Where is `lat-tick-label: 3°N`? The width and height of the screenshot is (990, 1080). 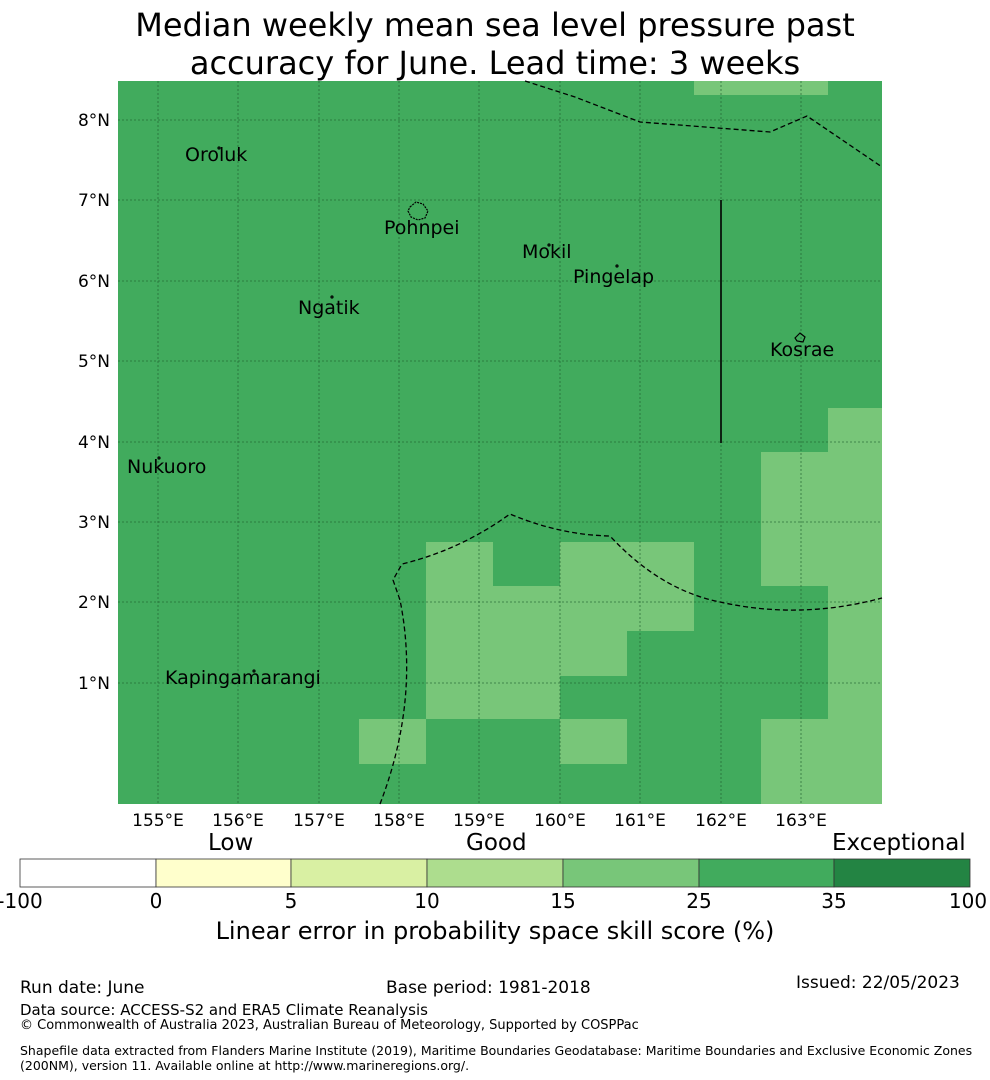 lat-tick-label: 3°N is located at coordinates (94, 523).